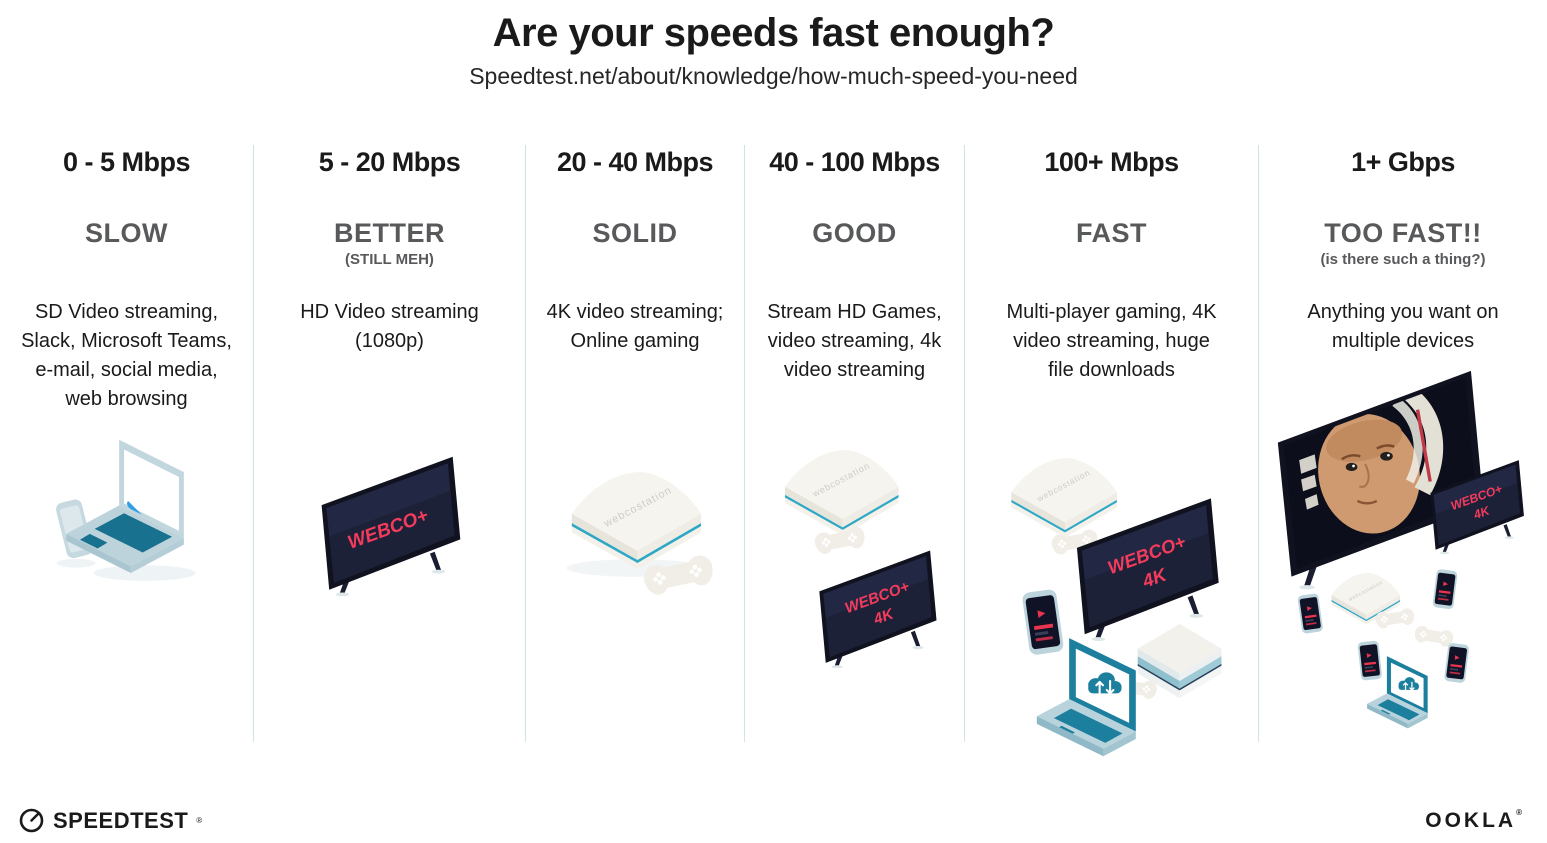  What do you see at coordinates (1471, 820) in the screenshot?
I see `ookla-wordmark: OOKLA` at bounding box center [1471, 820].